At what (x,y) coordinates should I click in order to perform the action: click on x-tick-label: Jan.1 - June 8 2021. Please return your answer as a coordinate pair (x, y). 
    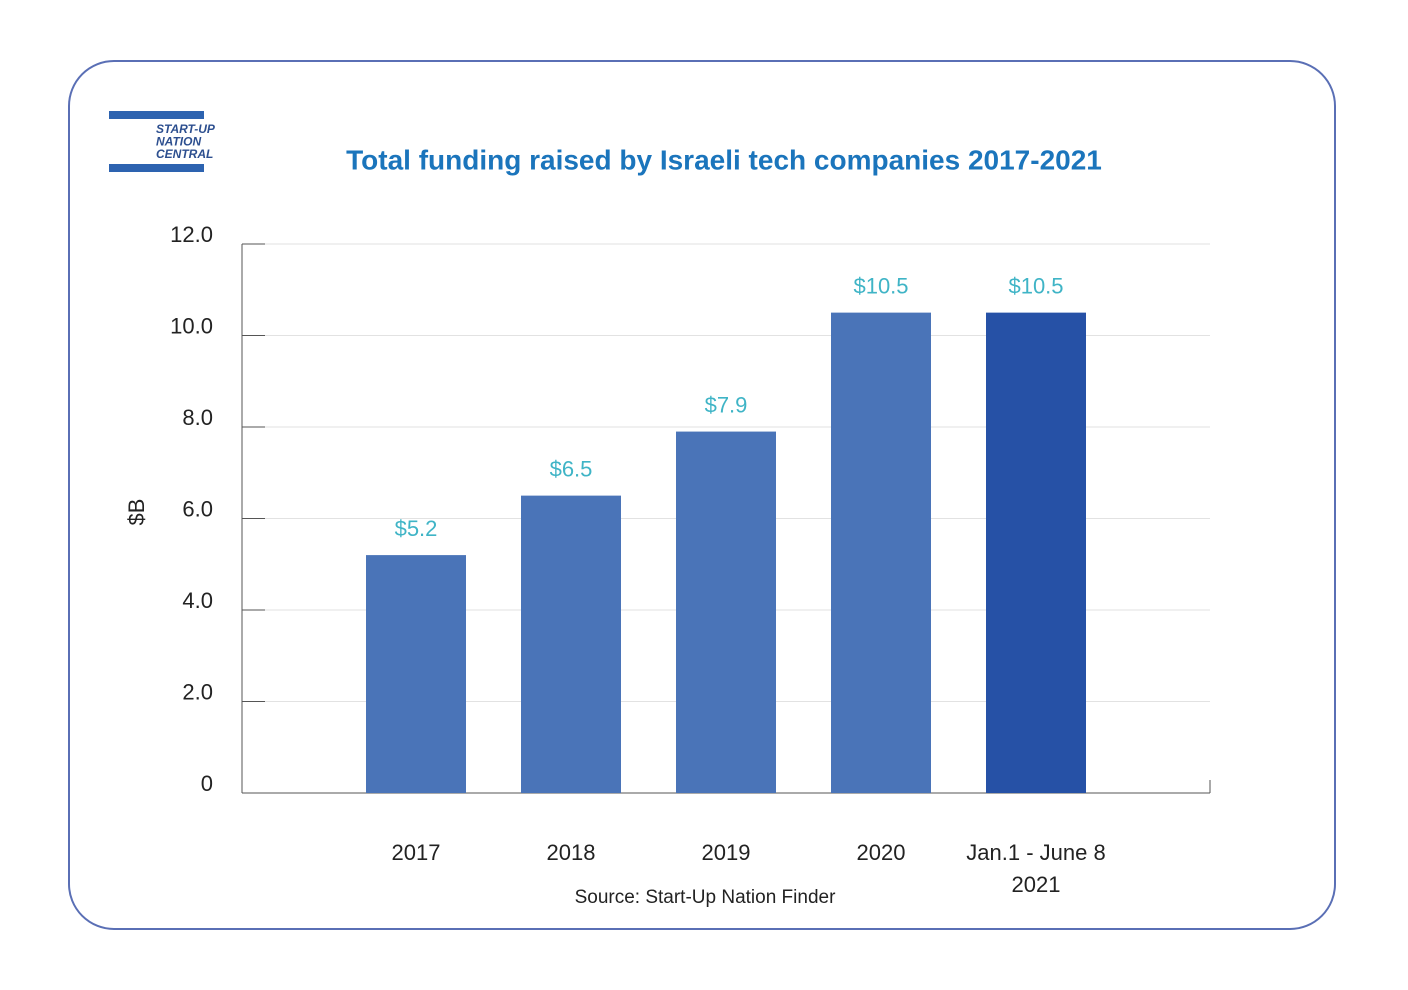
    Looking at the image, I should click on (1036, 868).